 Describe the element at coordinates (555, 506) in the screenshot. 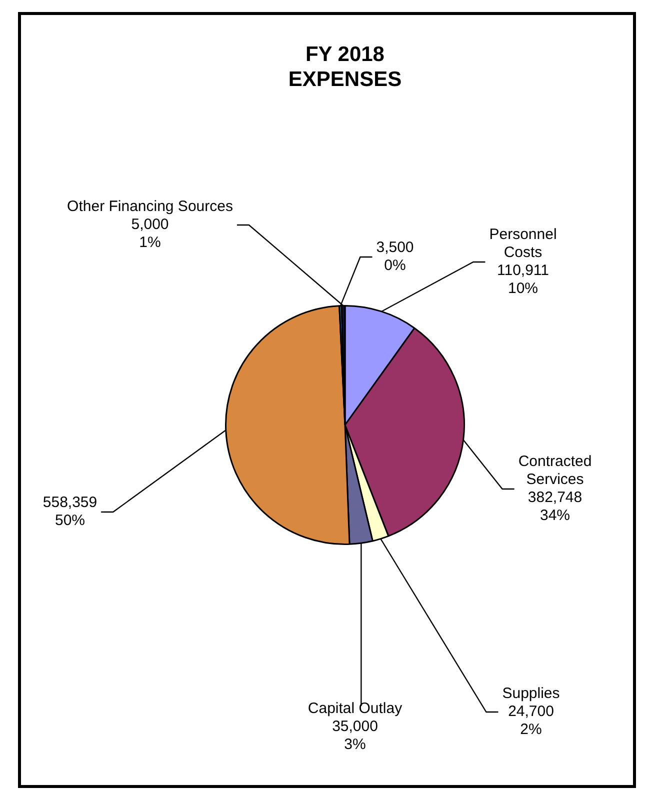

I see `data-label: 382,748 34%` at that location.